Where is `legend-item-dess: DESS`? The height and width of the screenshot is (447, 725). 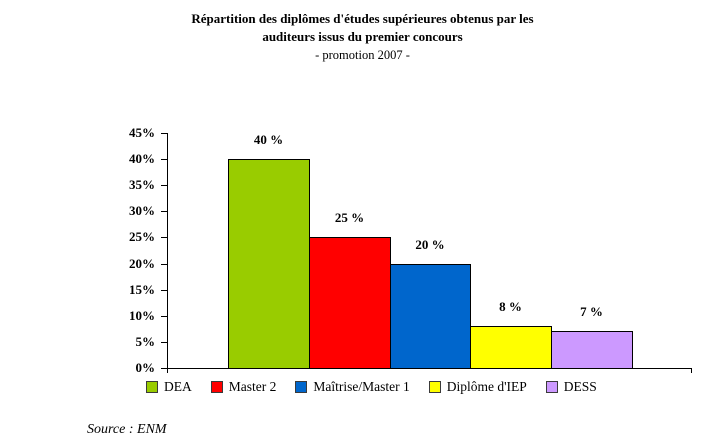 legend-item-dess: DESS is located at coordinates (571, 386).